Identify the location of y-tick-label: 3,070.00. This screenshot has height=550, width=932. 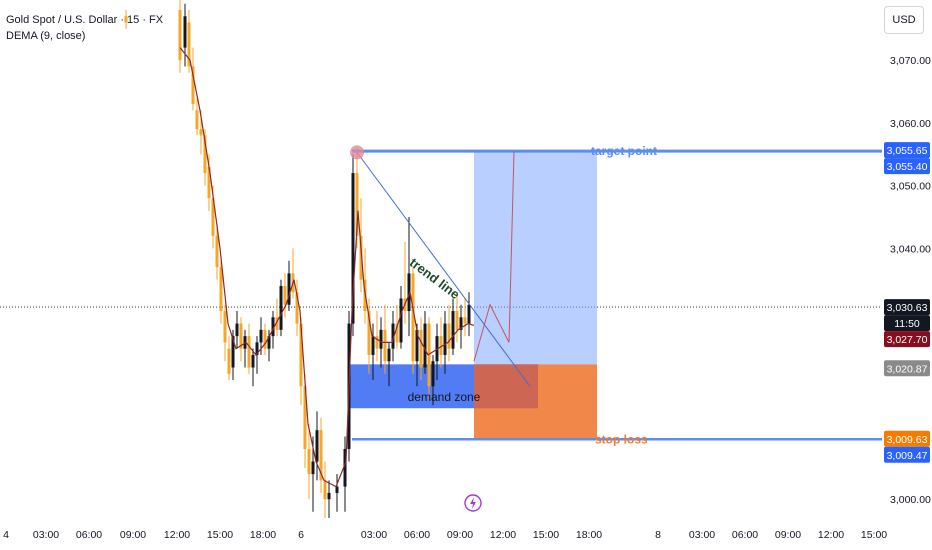
(910, 61).